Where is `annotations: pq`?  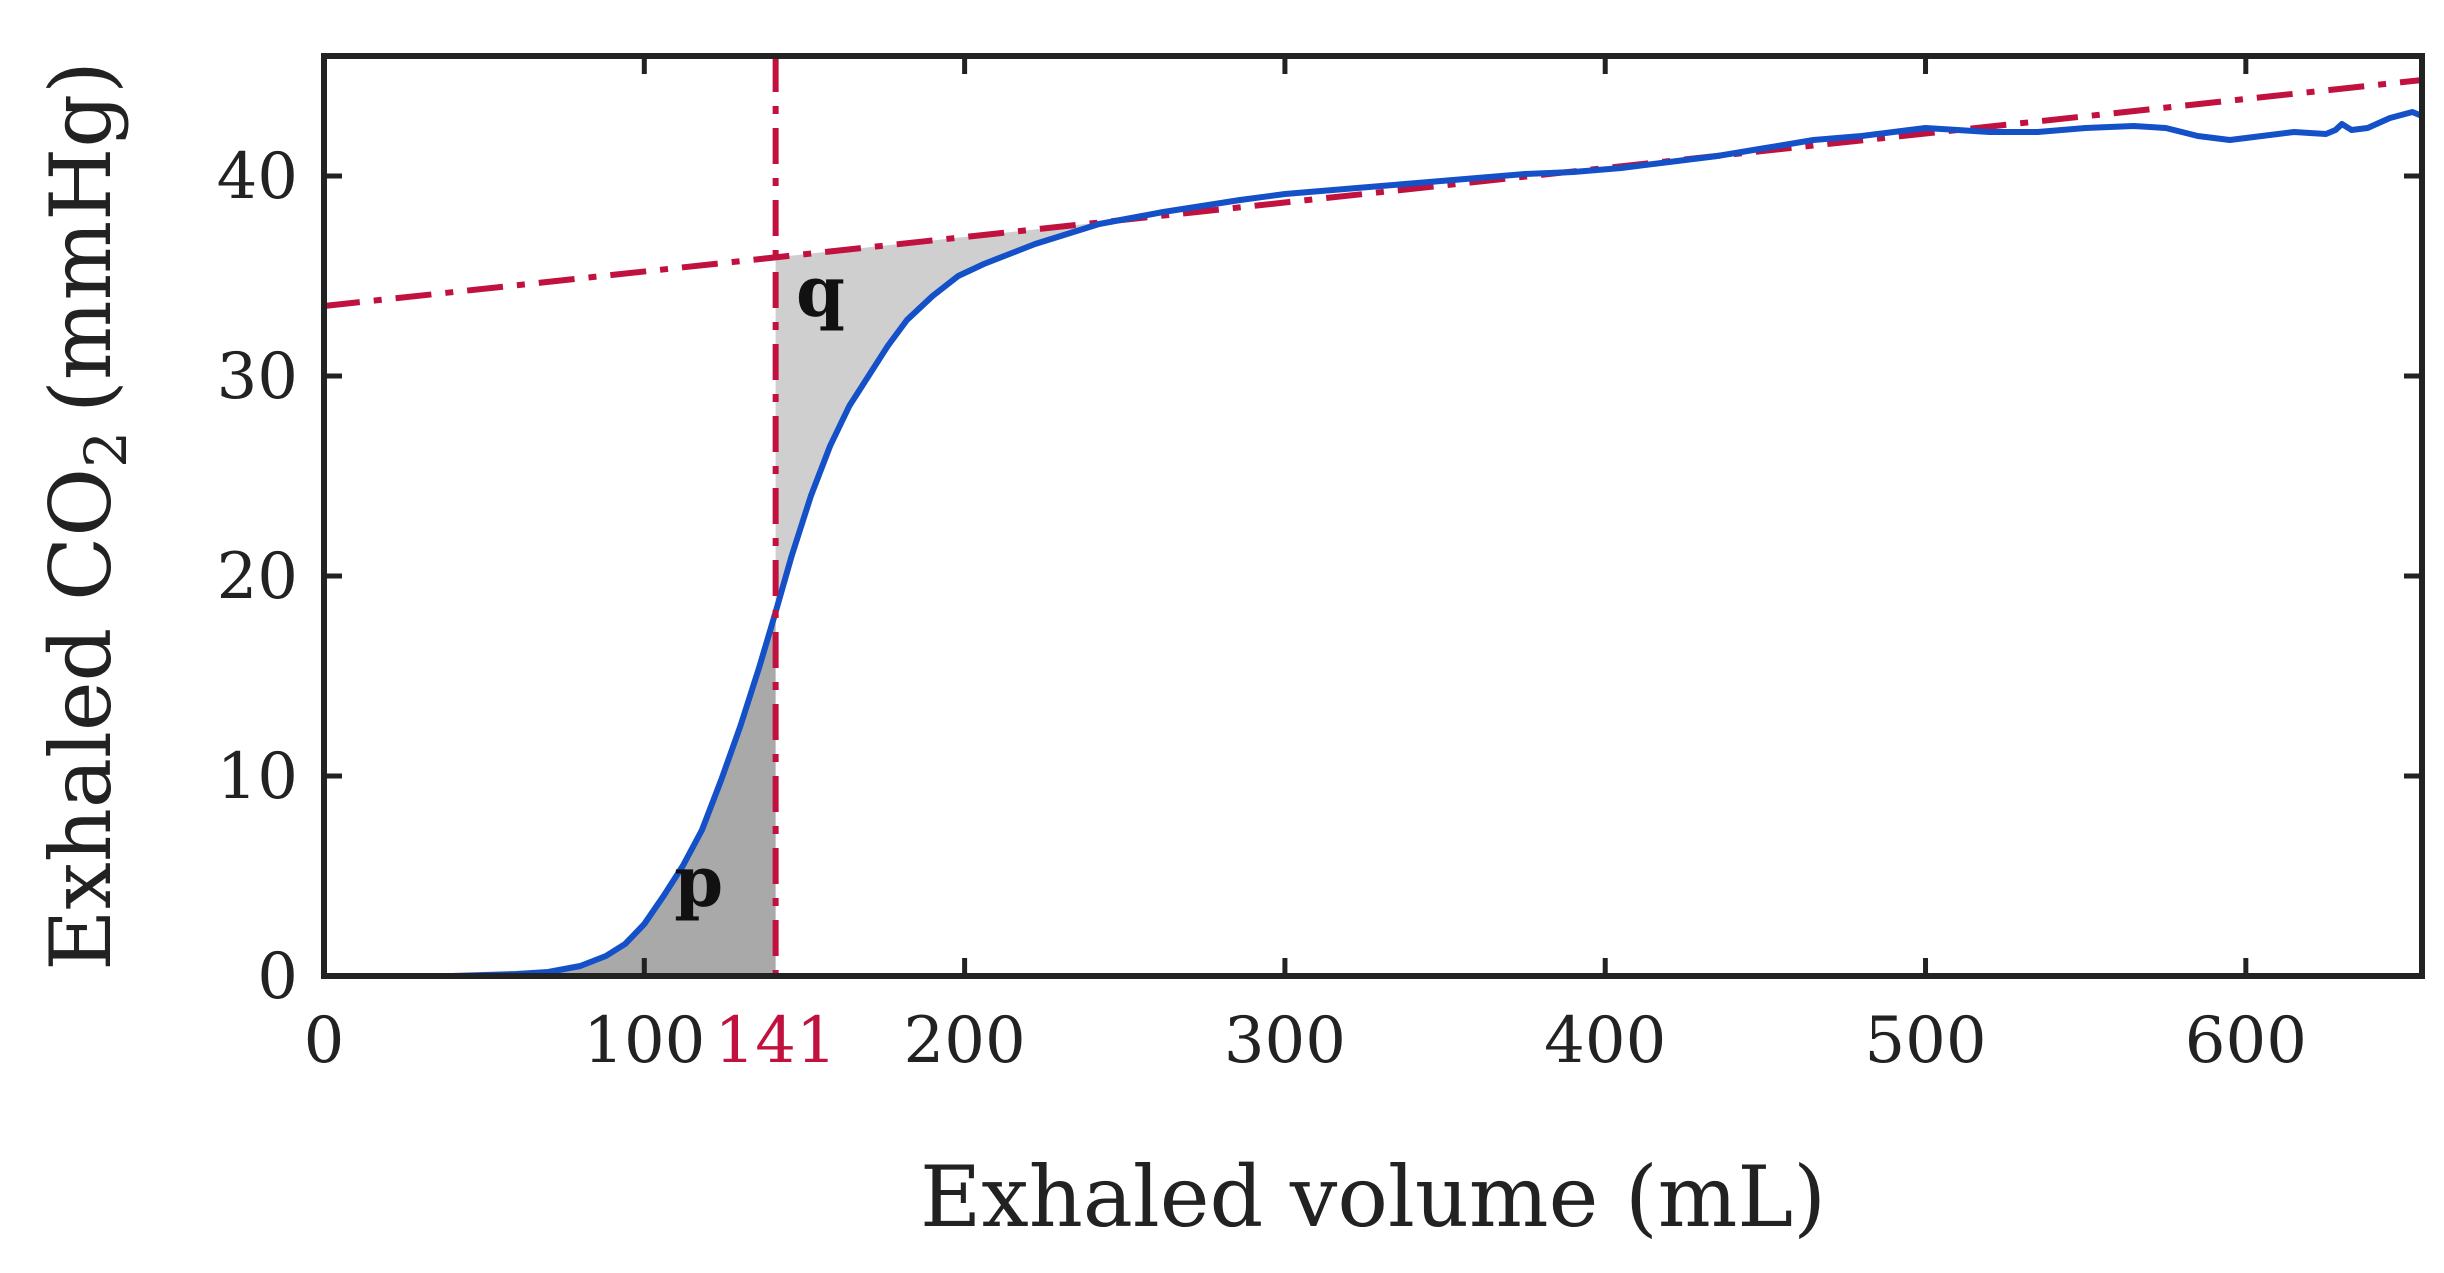 annotations: pq is located at coordinates (759, 586).